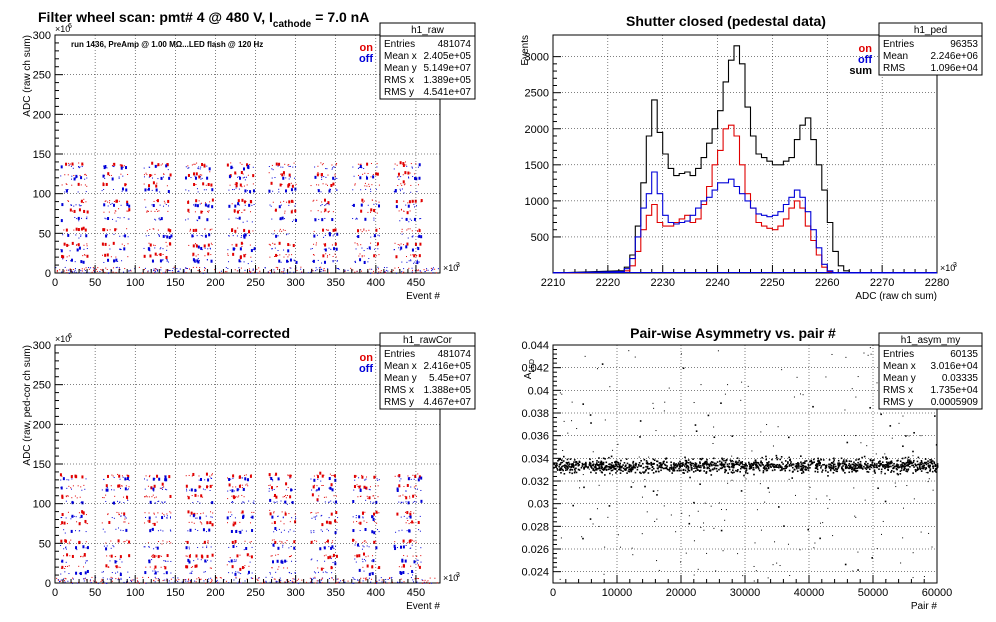  I want to click on y-tick-label: 0.024, so click(535, 573).